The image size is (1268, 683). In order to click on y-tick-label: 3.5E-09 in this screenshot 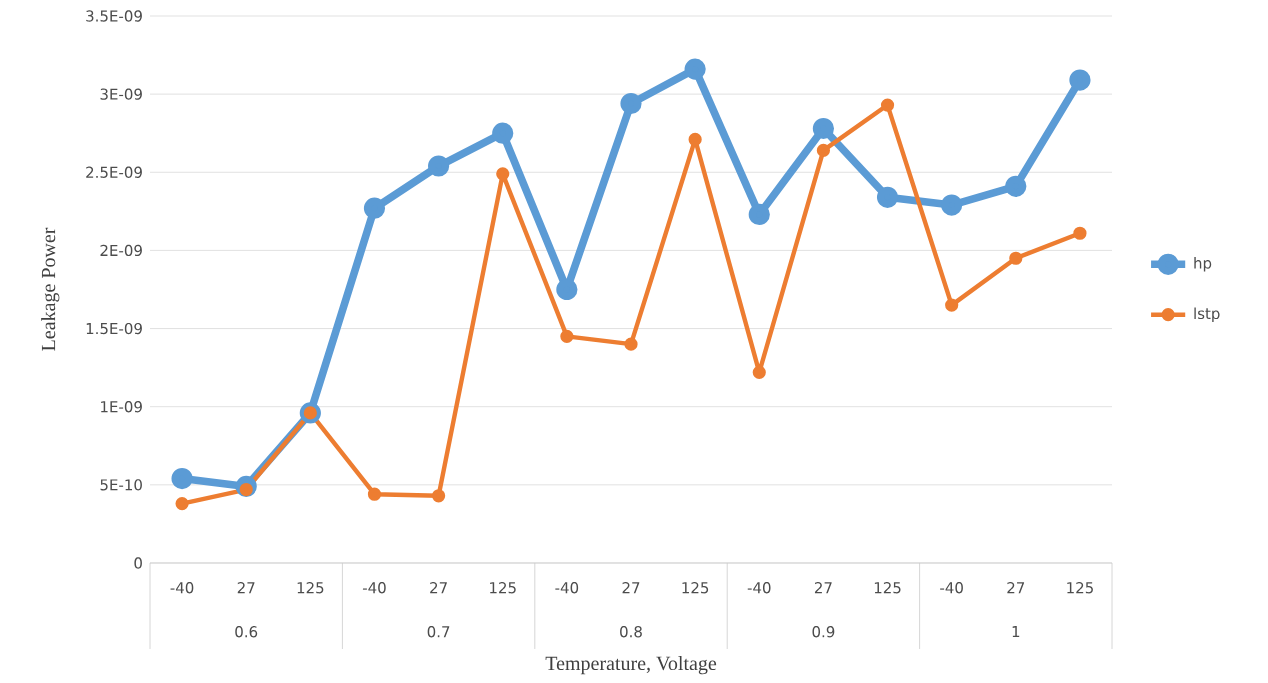, I will do `click(114, 16)`.